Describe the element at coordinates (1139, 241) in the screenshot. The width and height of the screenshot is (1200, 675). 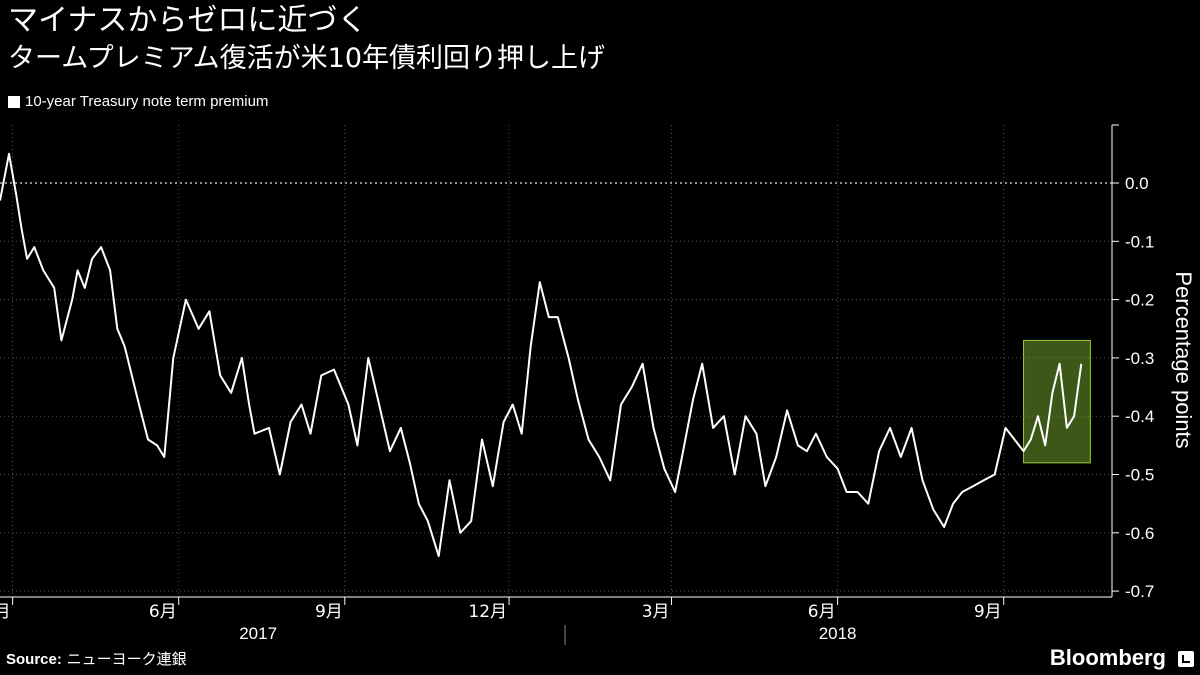
I see `y-tick-label: -0.1` at that location.